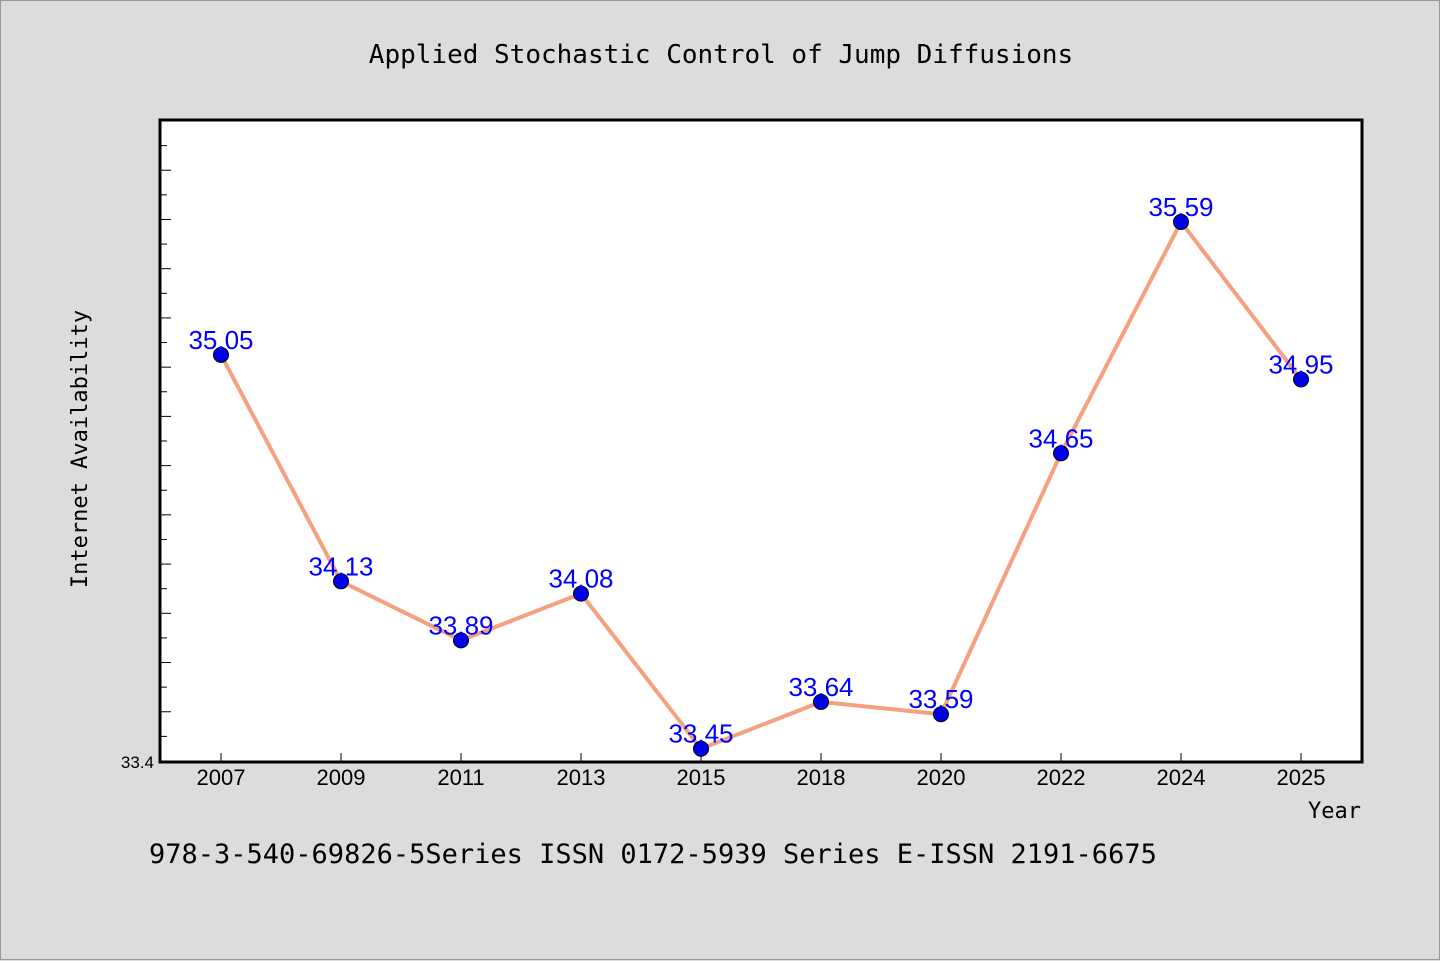  Describe the element at coordinates (580, 579) in the screenshot. I see `data-label: 34.08` at that location.